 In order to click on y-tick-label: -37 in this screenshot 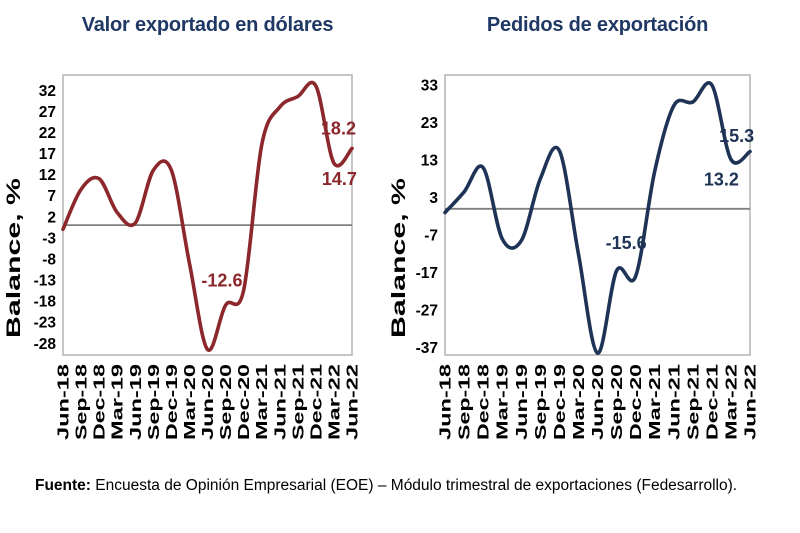, I will do `click(427, 348)`.